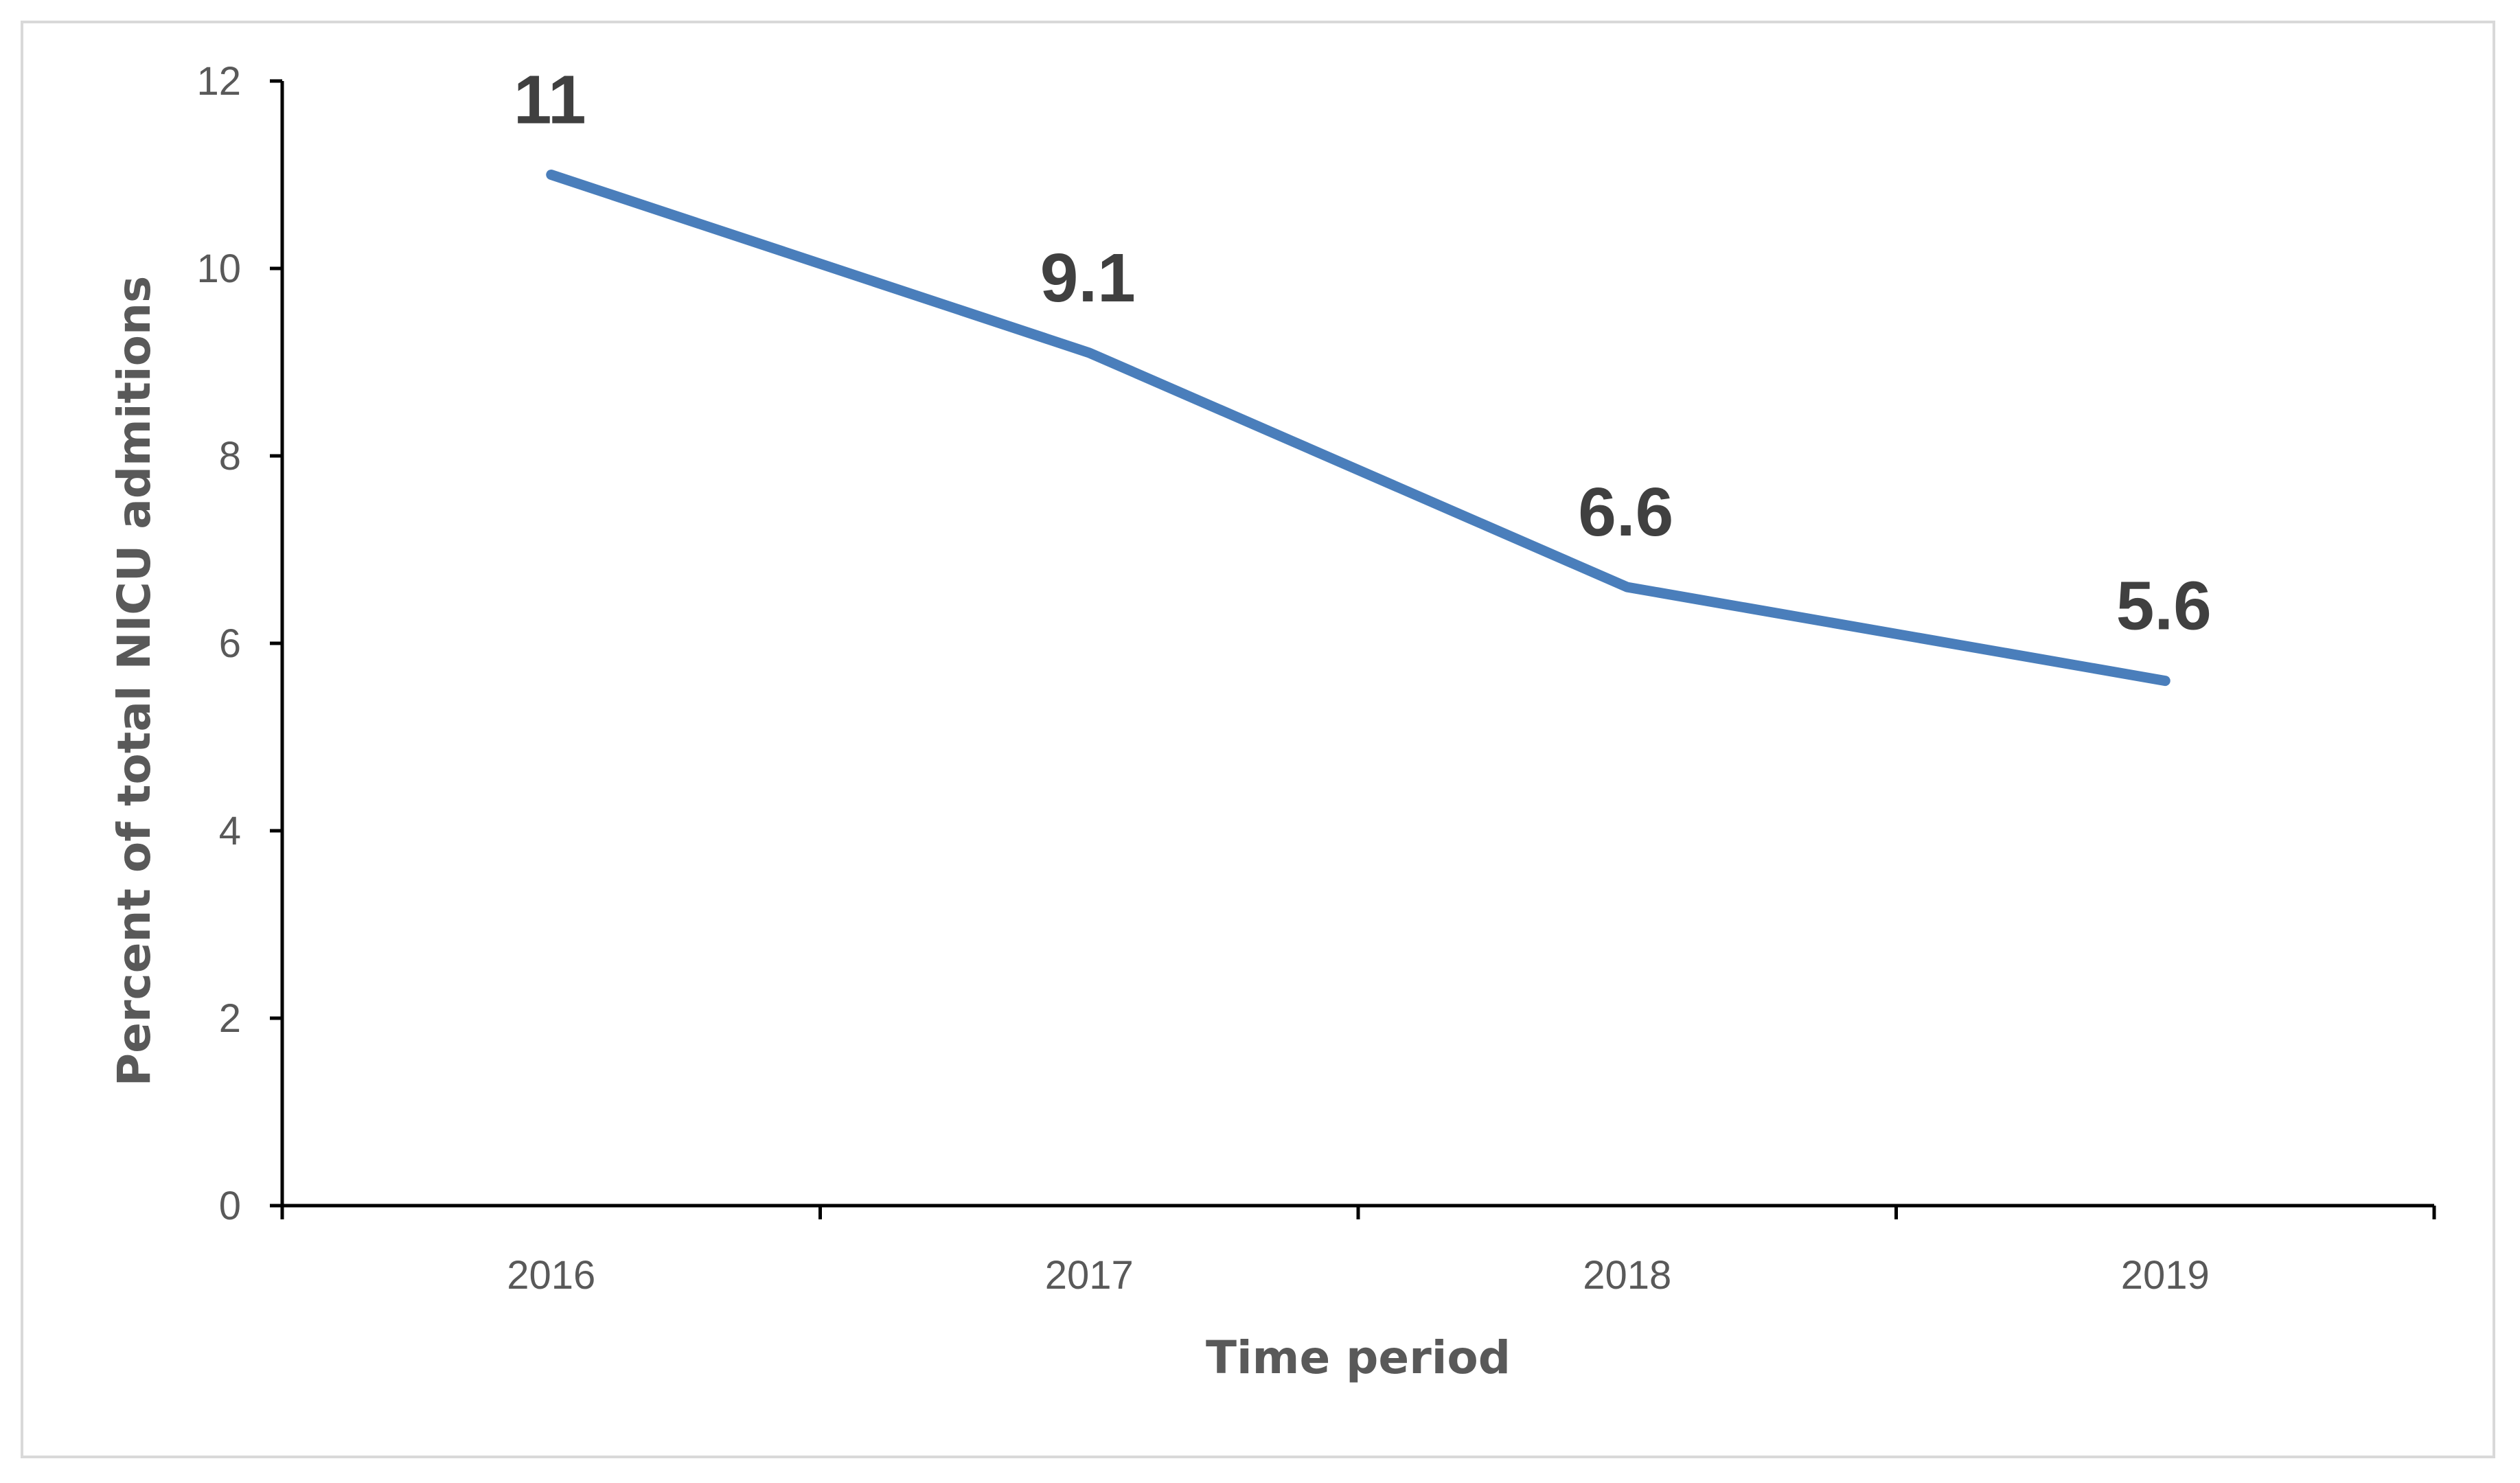 The width and height of the screenshot is (2520, 1483). What do you see at coordinates (2164, 606) in the screenshot?
I see `data-label: 5.6` at bounding box center [2164, 606].